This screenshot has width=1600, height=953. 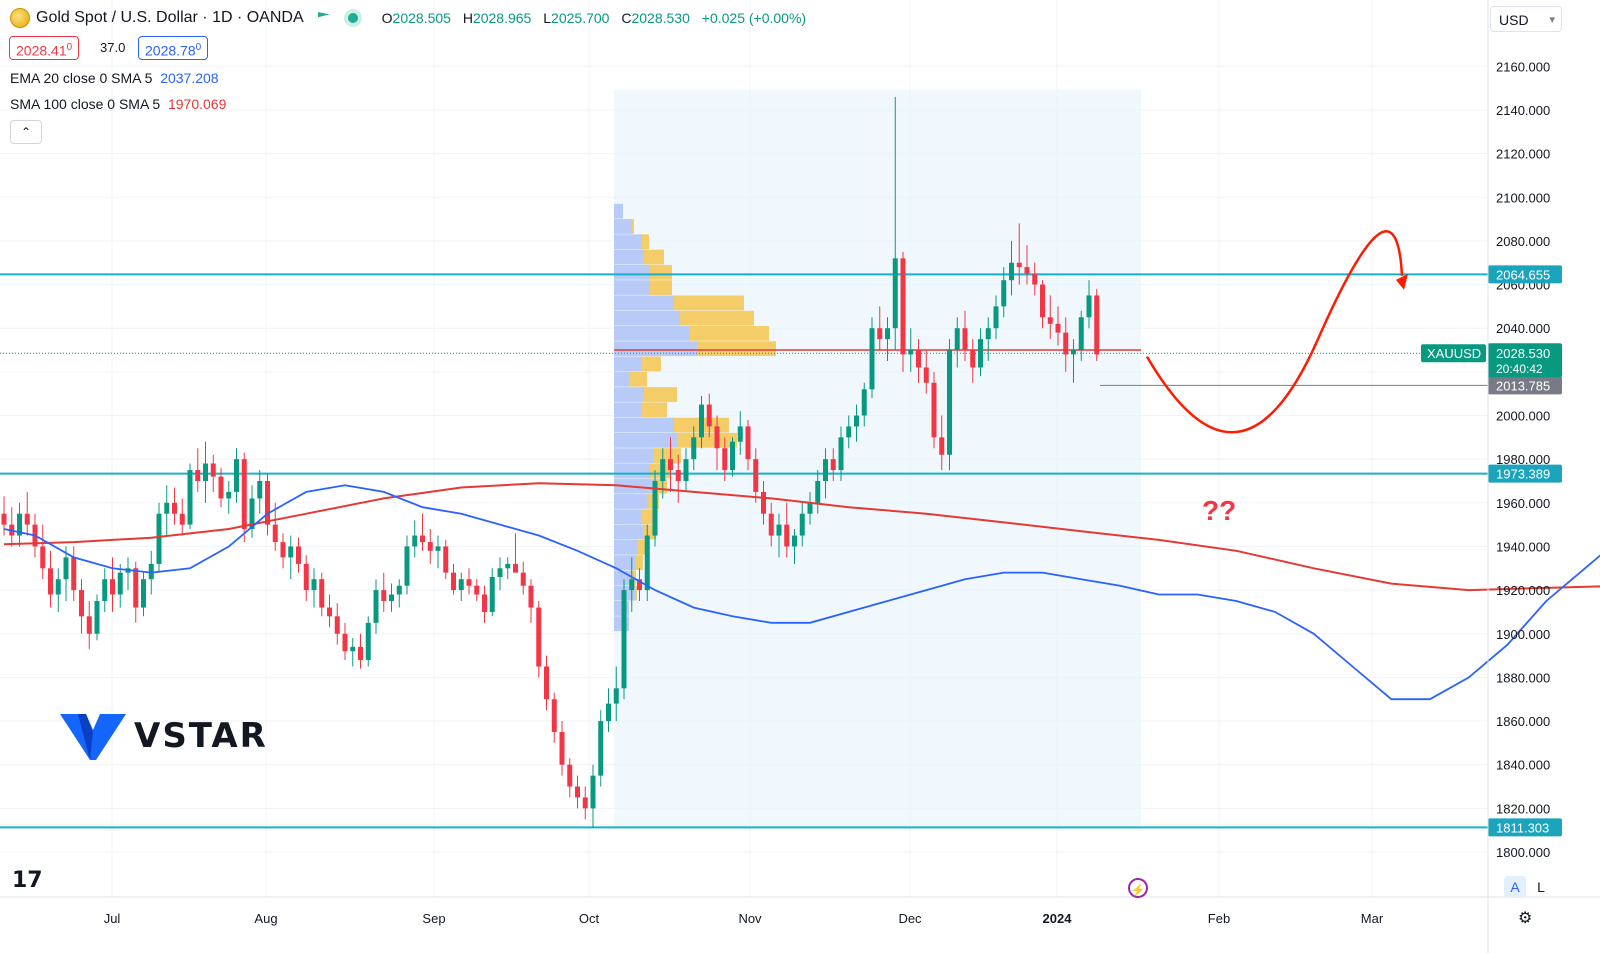 I want to click on flag-icon, so click(x=323, y=18).